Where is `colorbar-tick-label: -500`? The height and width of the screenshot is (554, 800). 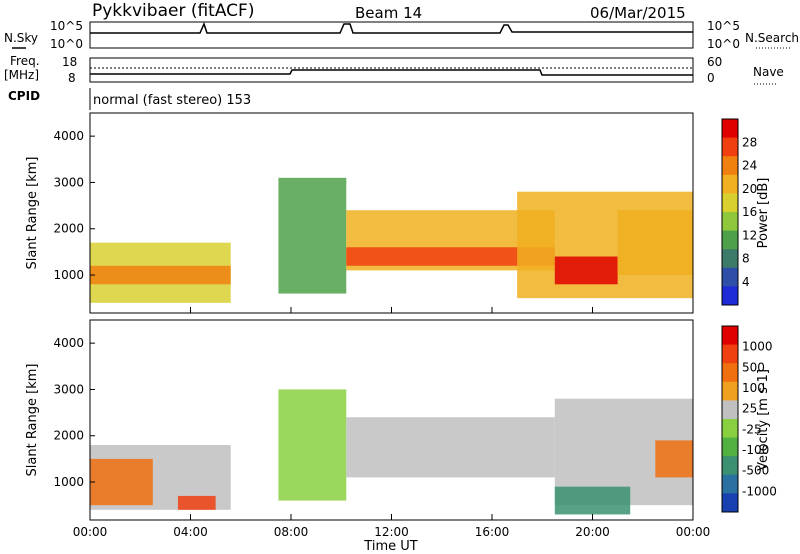 colorbar-tick-label: -500 is located at coordinates (755, 471).